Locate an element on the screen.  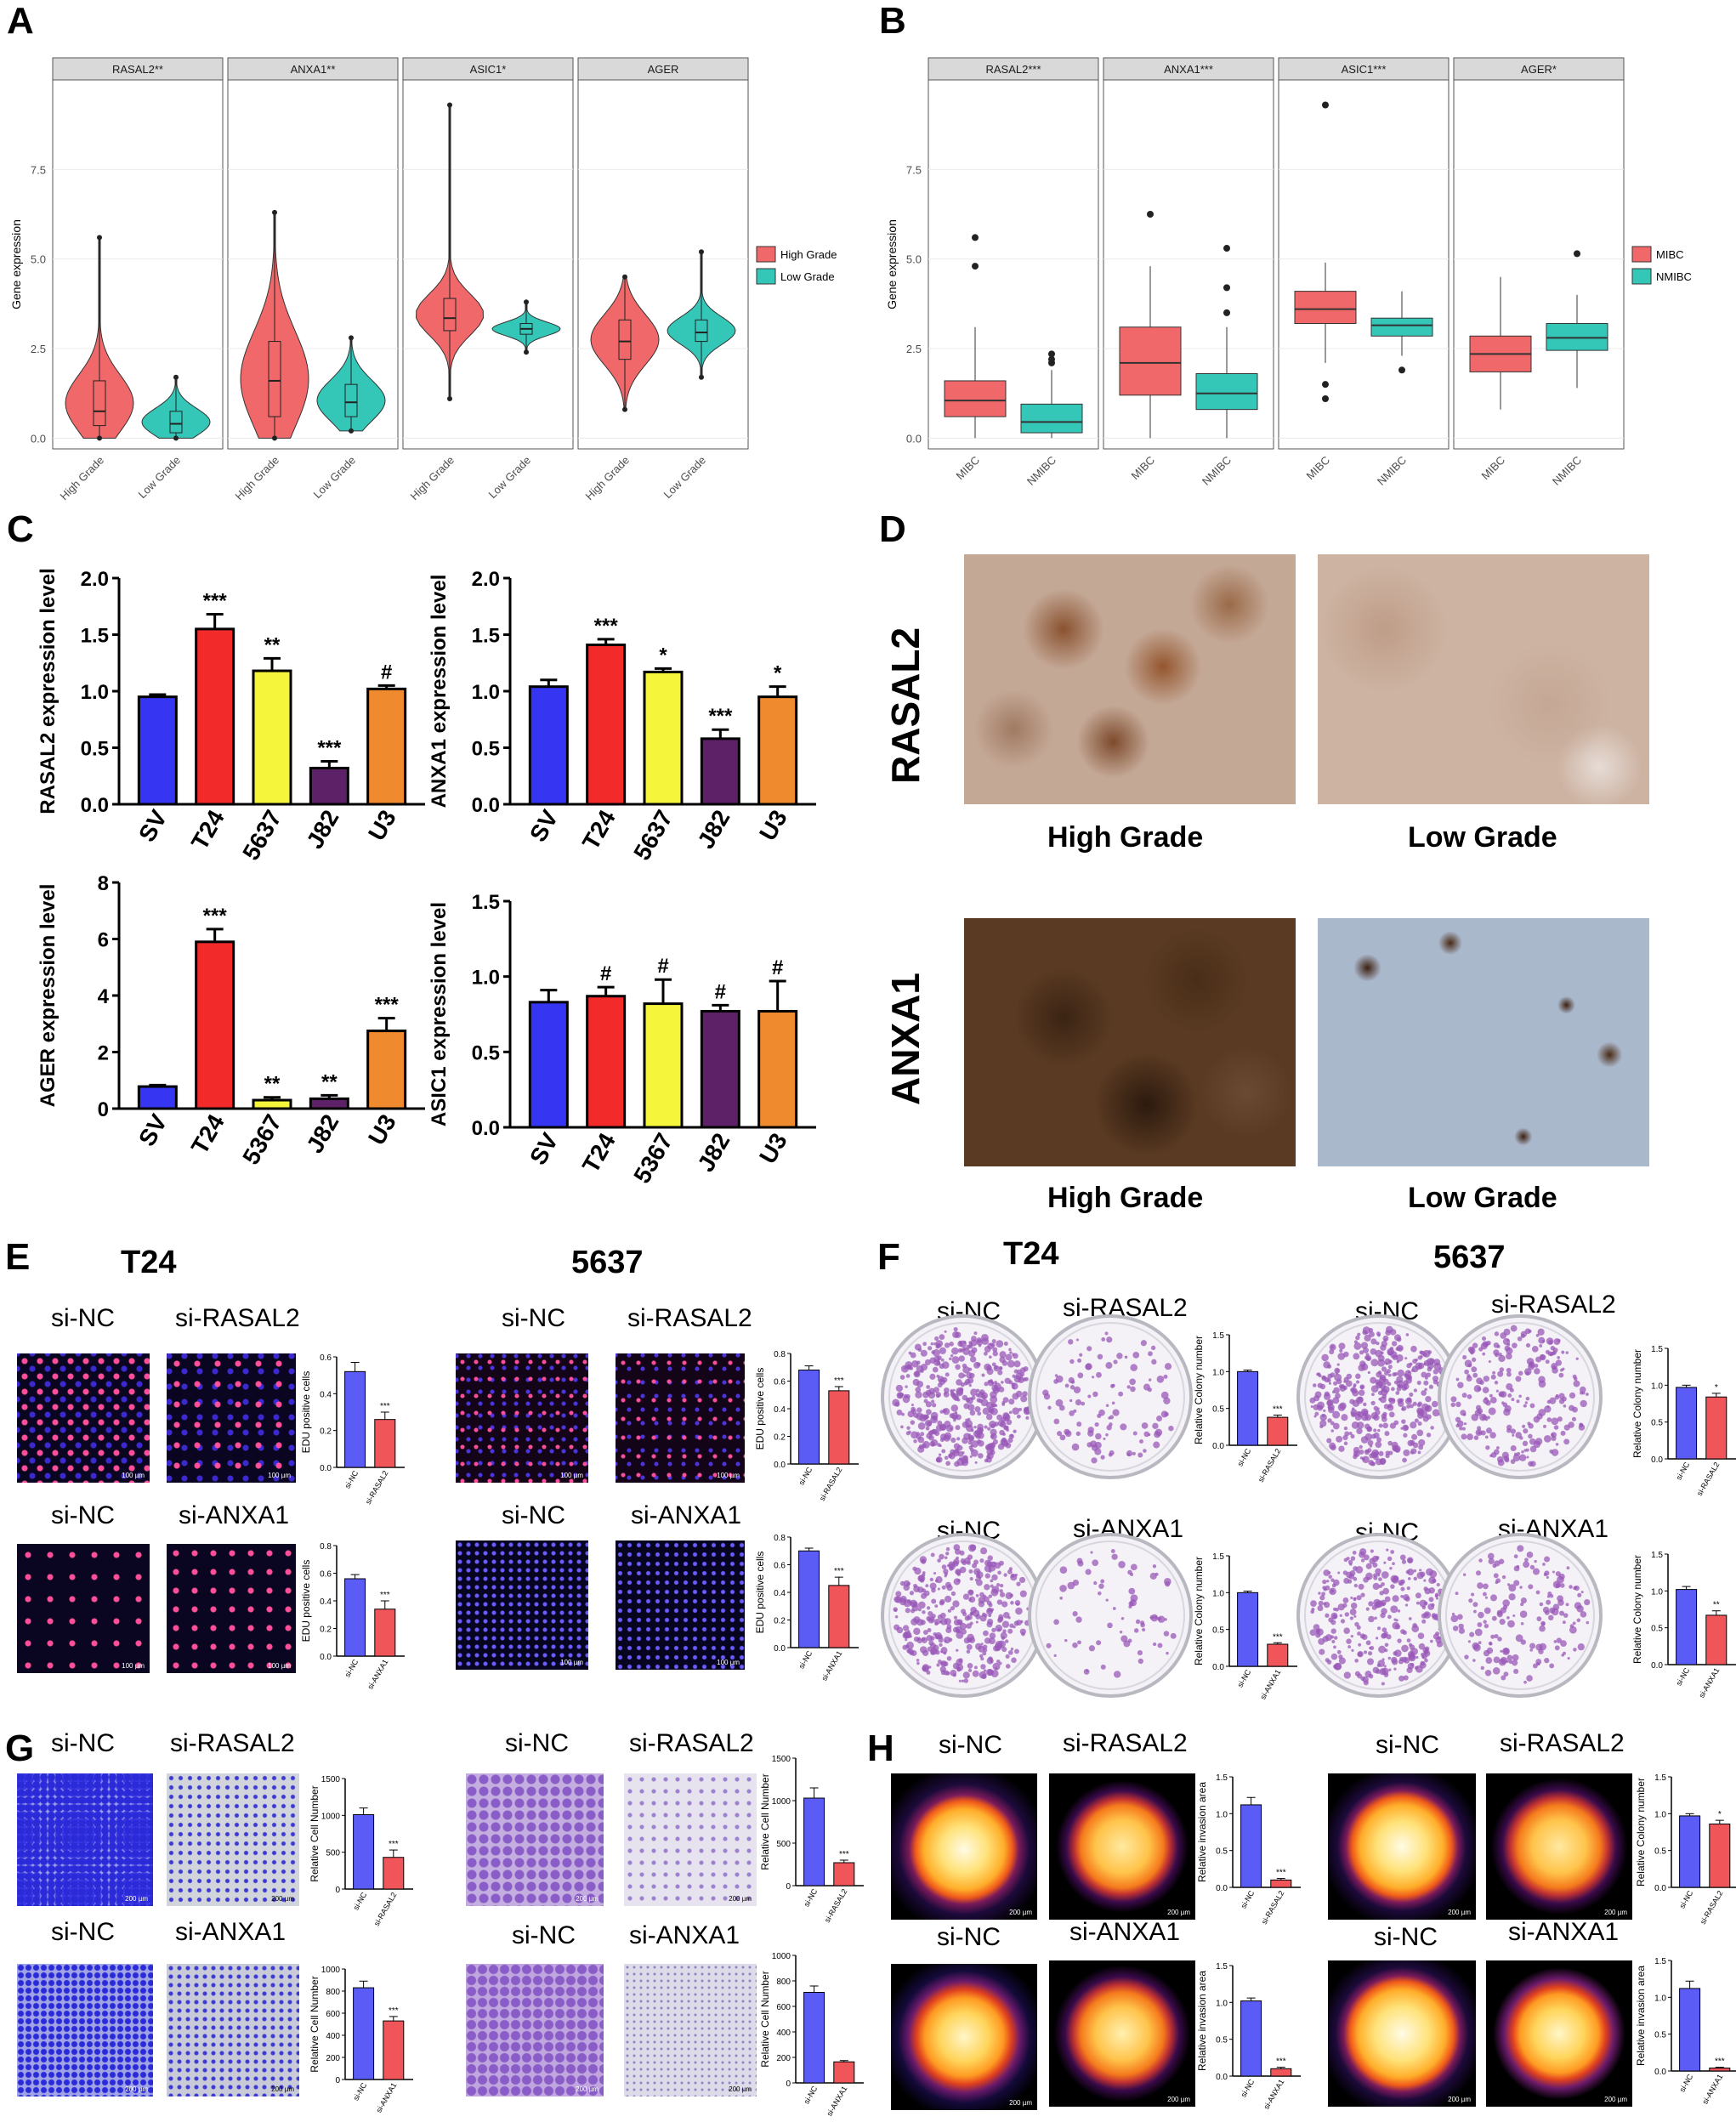
bar-T24 is located at coordinates (215, 716).